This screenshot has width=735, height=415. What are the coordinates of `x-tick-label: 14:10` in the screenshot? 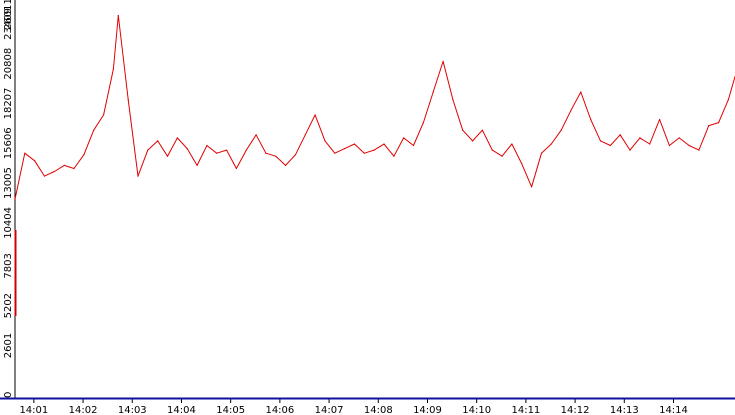 It's located at (476, 410).